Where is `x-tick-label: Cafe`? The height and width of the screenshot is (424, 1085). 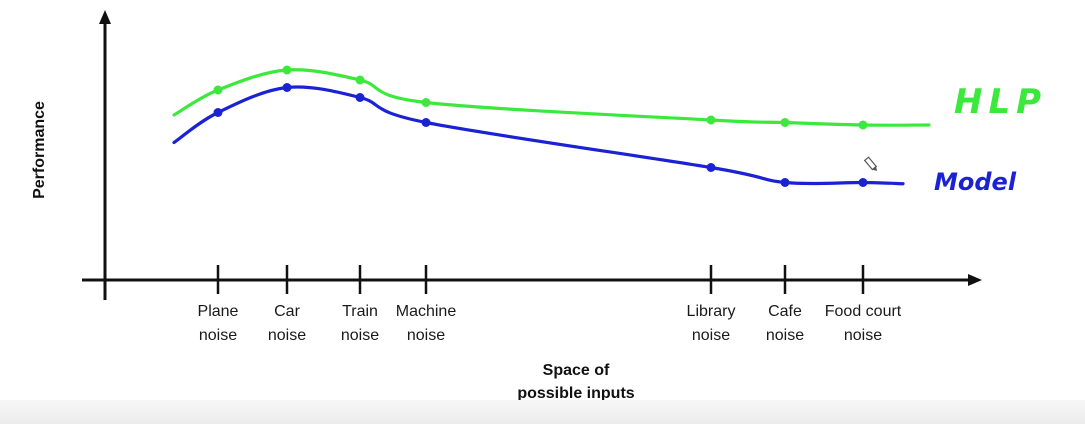 x-tick-label: Cafe is located at coordinates (785, 311).